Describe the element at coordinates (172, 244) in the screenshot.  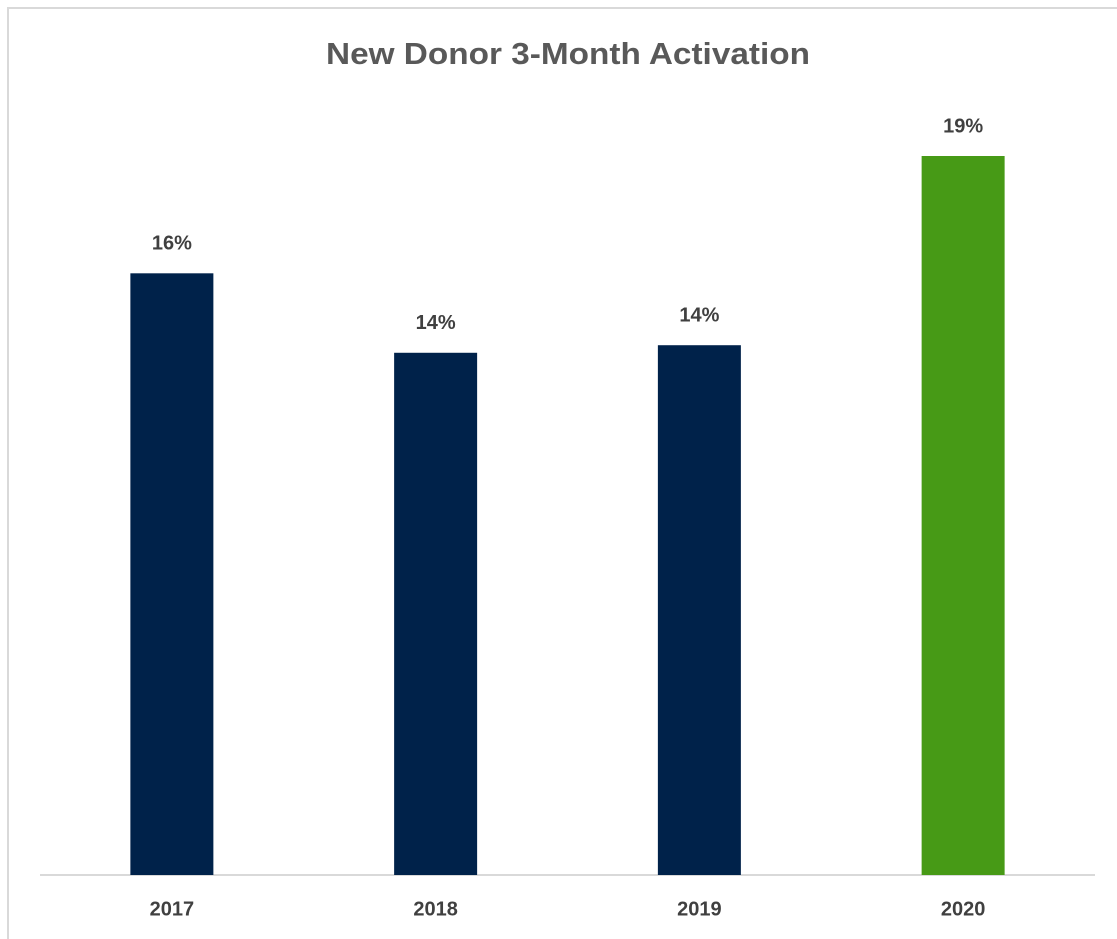
I see `data-label: 16%` at that location.